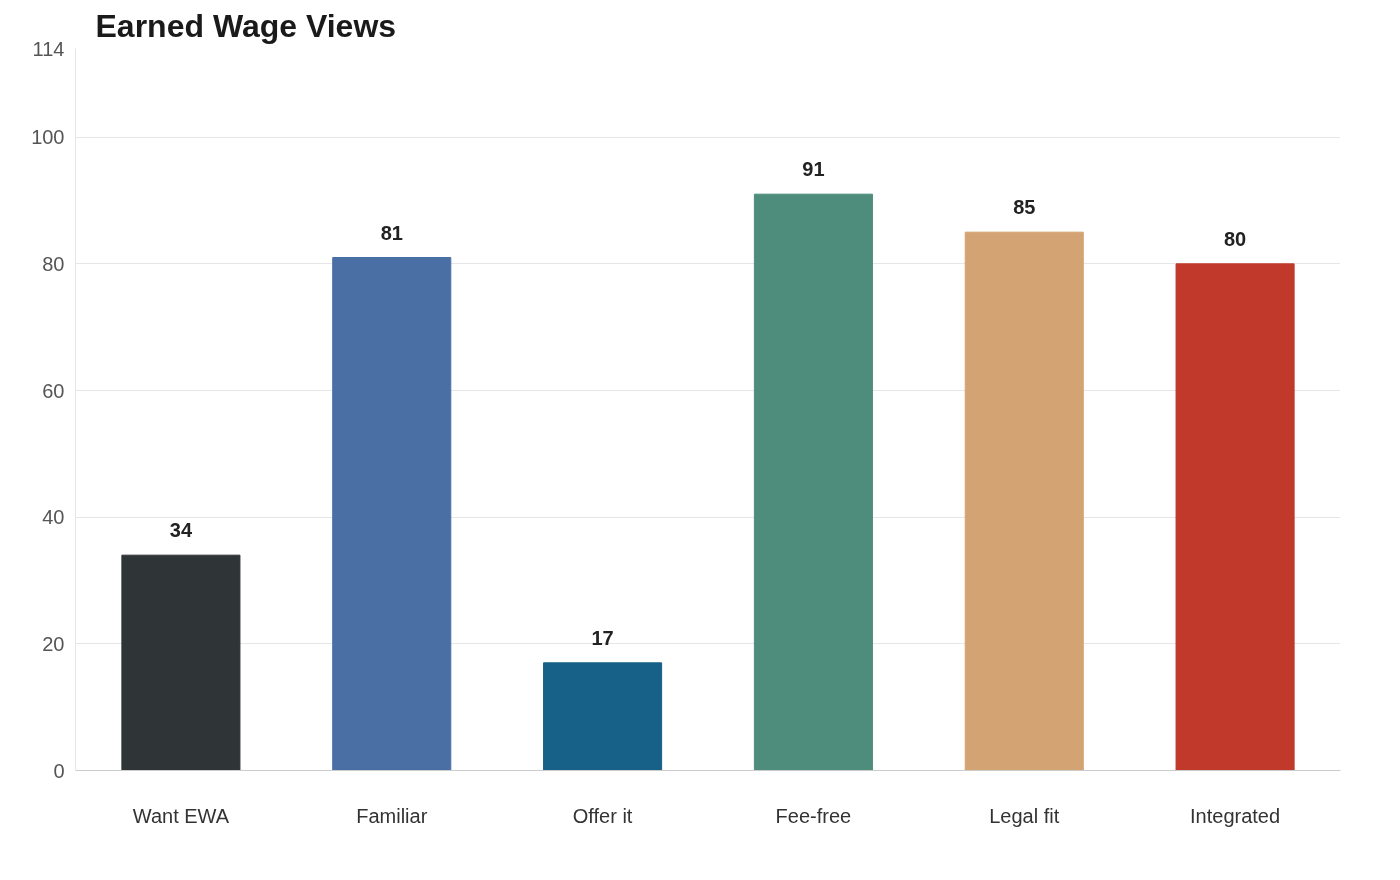  What do you see at coordinates (391, 232) in the screenshot?
I see `data-label: 81` at bounding box center [391, 232].